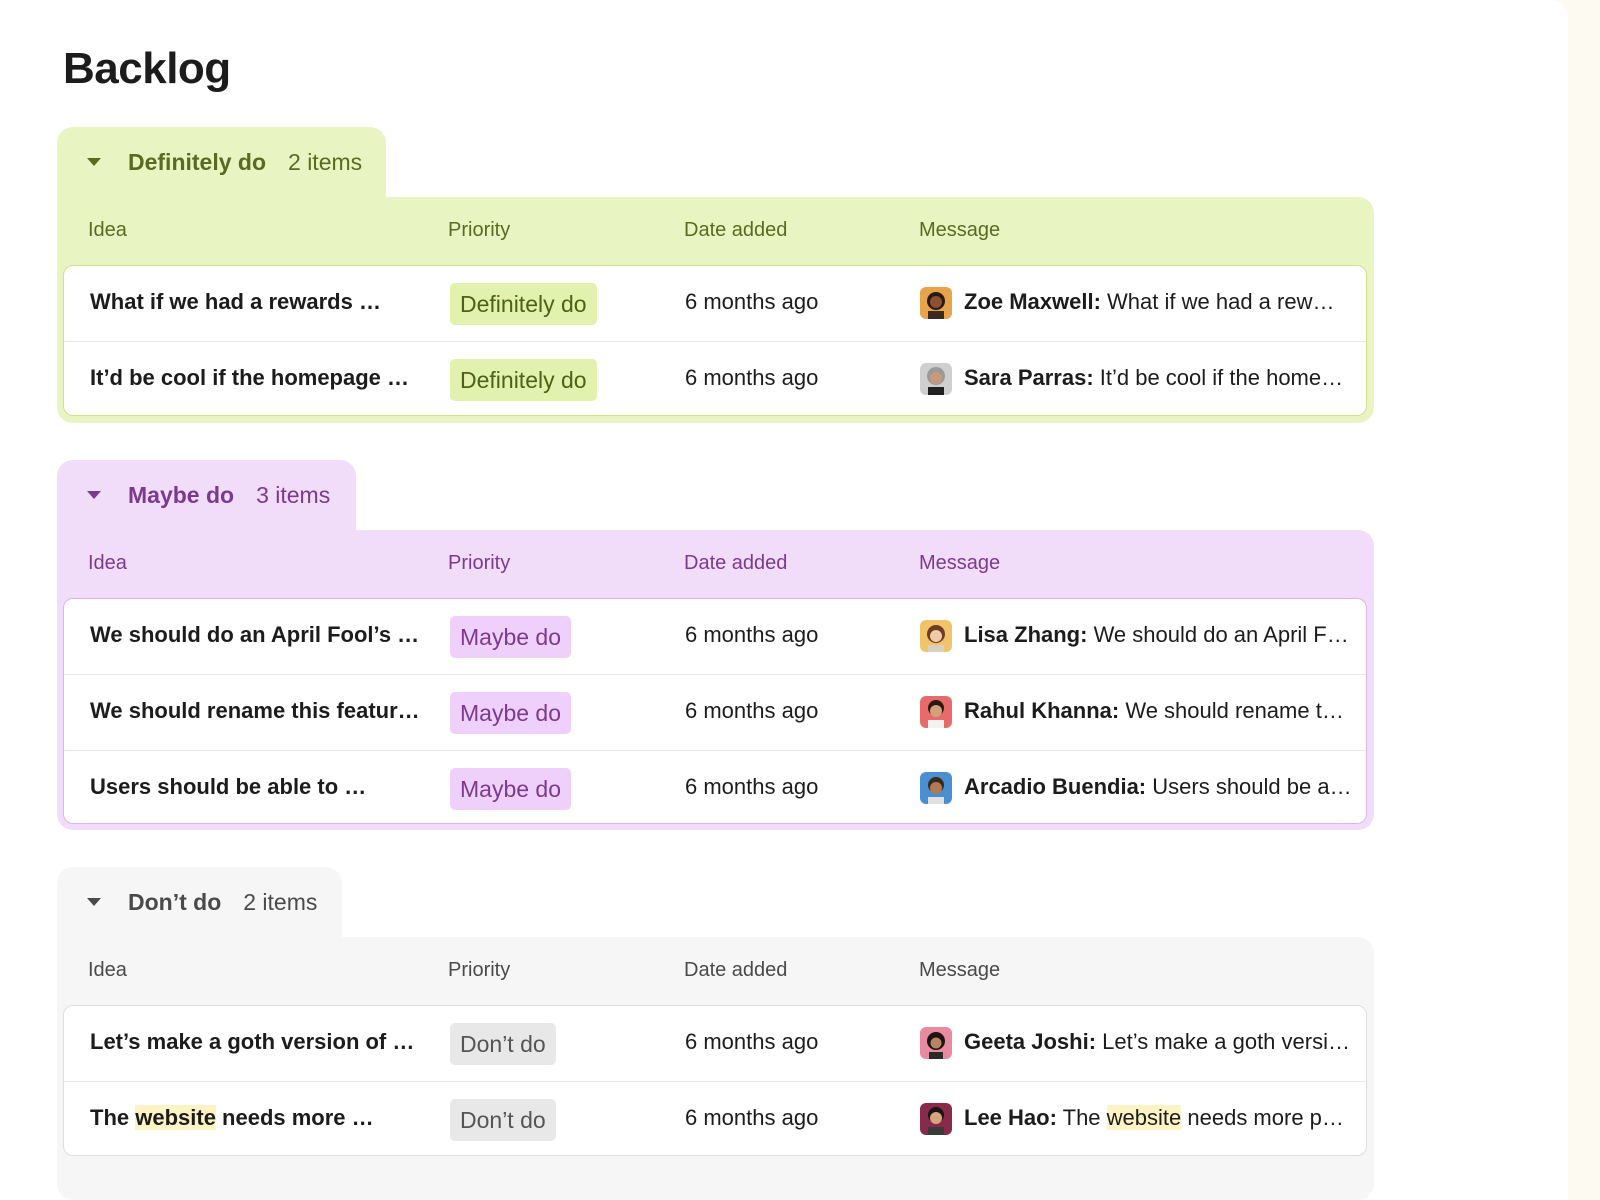 The width and height of the screenshot is (1600, 1200). I want to click on message-author: Lee Hao:, so click(1010, 1117).